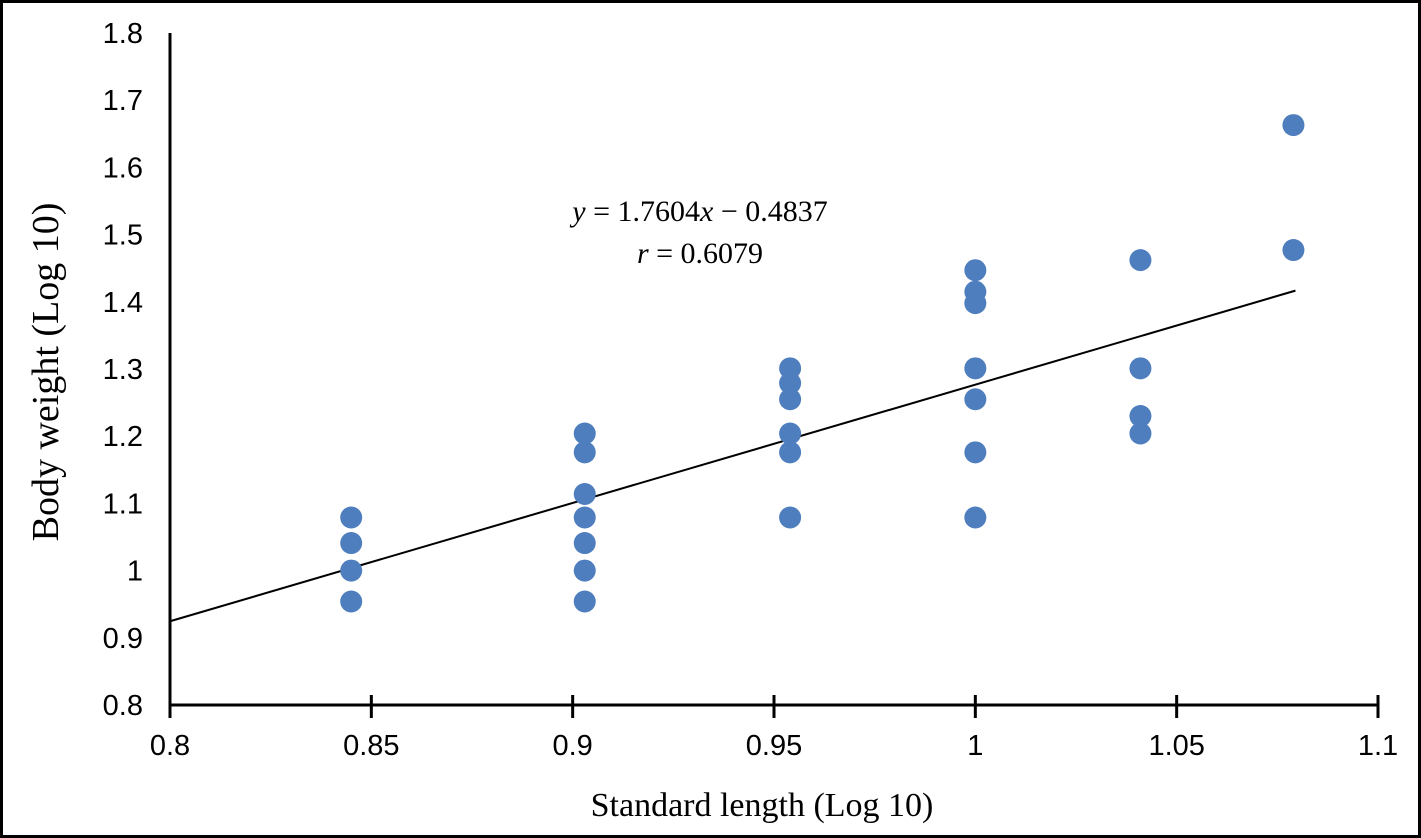 The width and height of the screenshot is (1421, 838). I want to click on y-axis-tick-label: 1.6, so click(123, 168).